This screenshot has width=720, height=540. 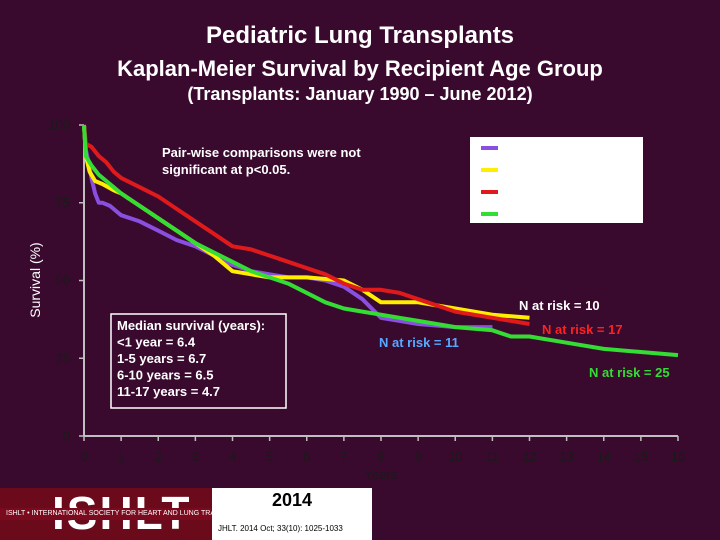 What do you see at coordinates (168, 391) in the screenshot?
I see `median-box-line: 11-17 years = 4.7` at bounding box center [168, 391].